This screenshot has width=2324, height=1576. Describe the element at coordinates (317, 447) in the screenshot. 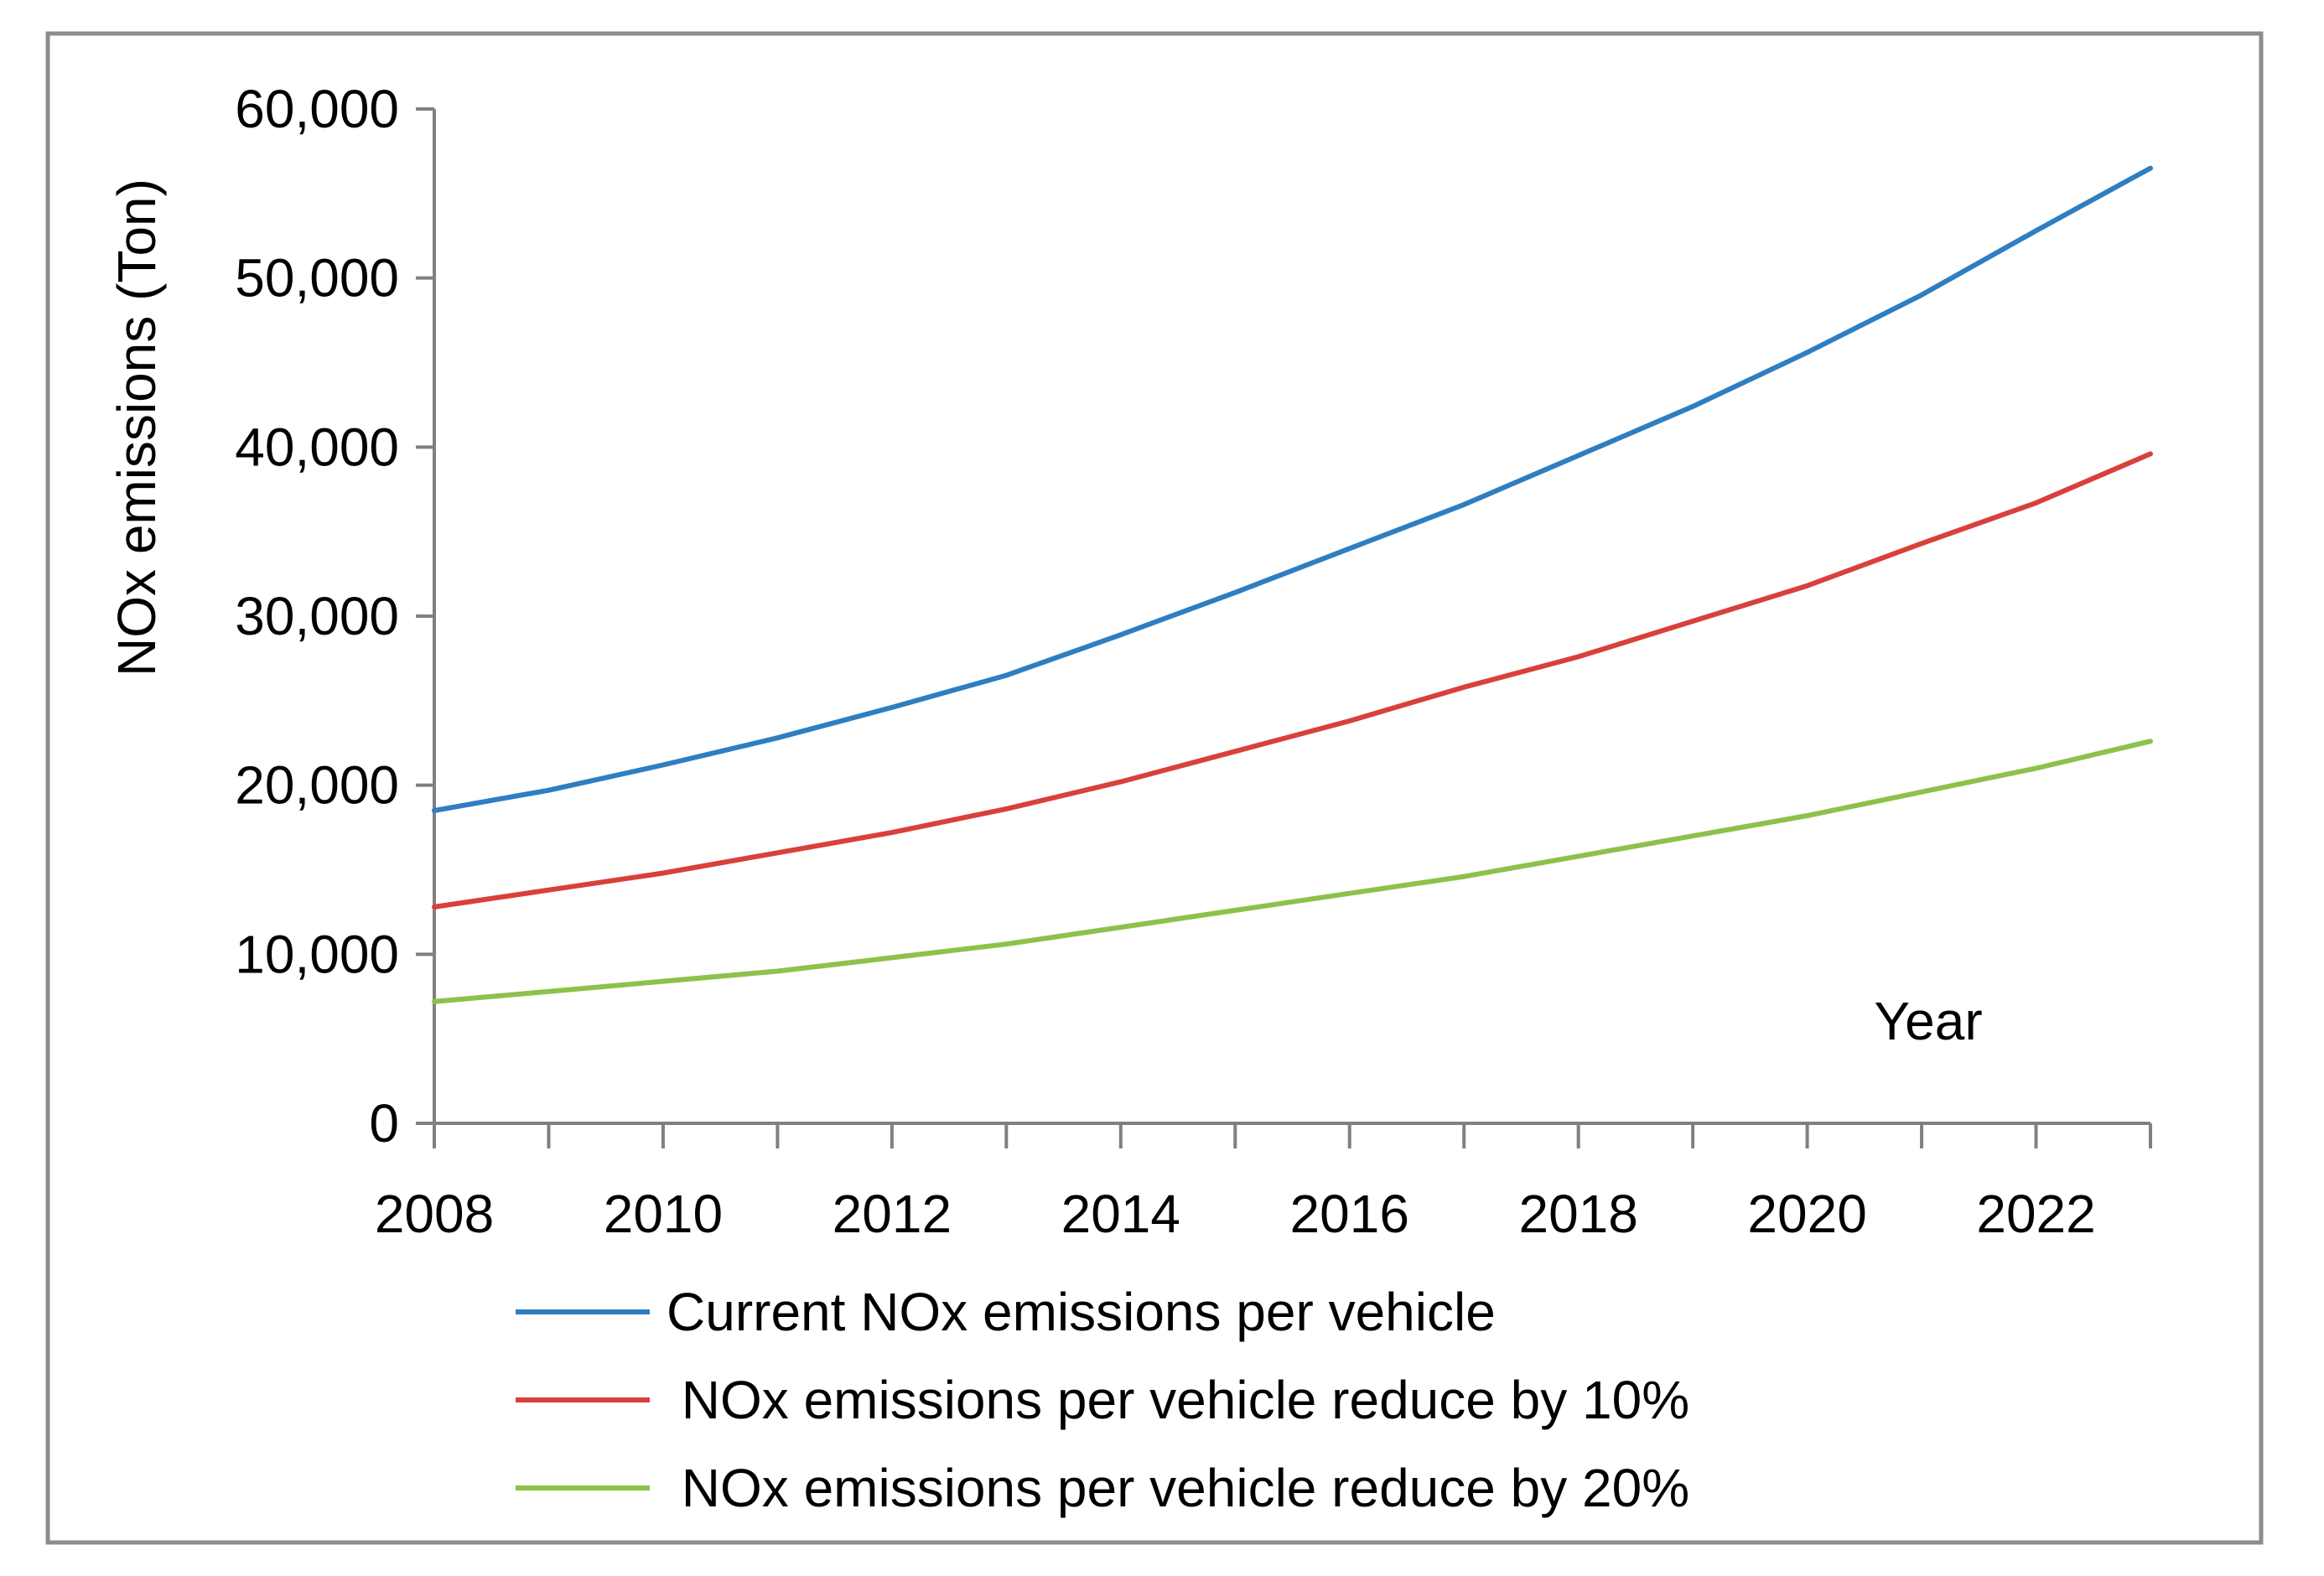

I see `y-tick-label: 40,000` at that location.